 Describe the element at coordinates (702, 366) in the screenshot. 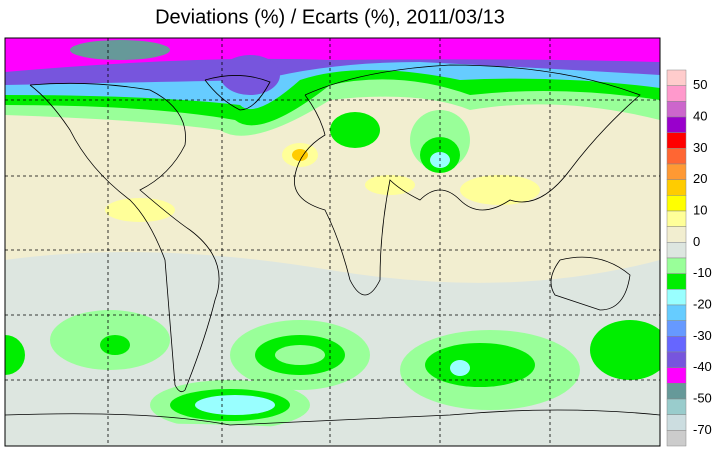

I see `legend-label: -40` at that location.